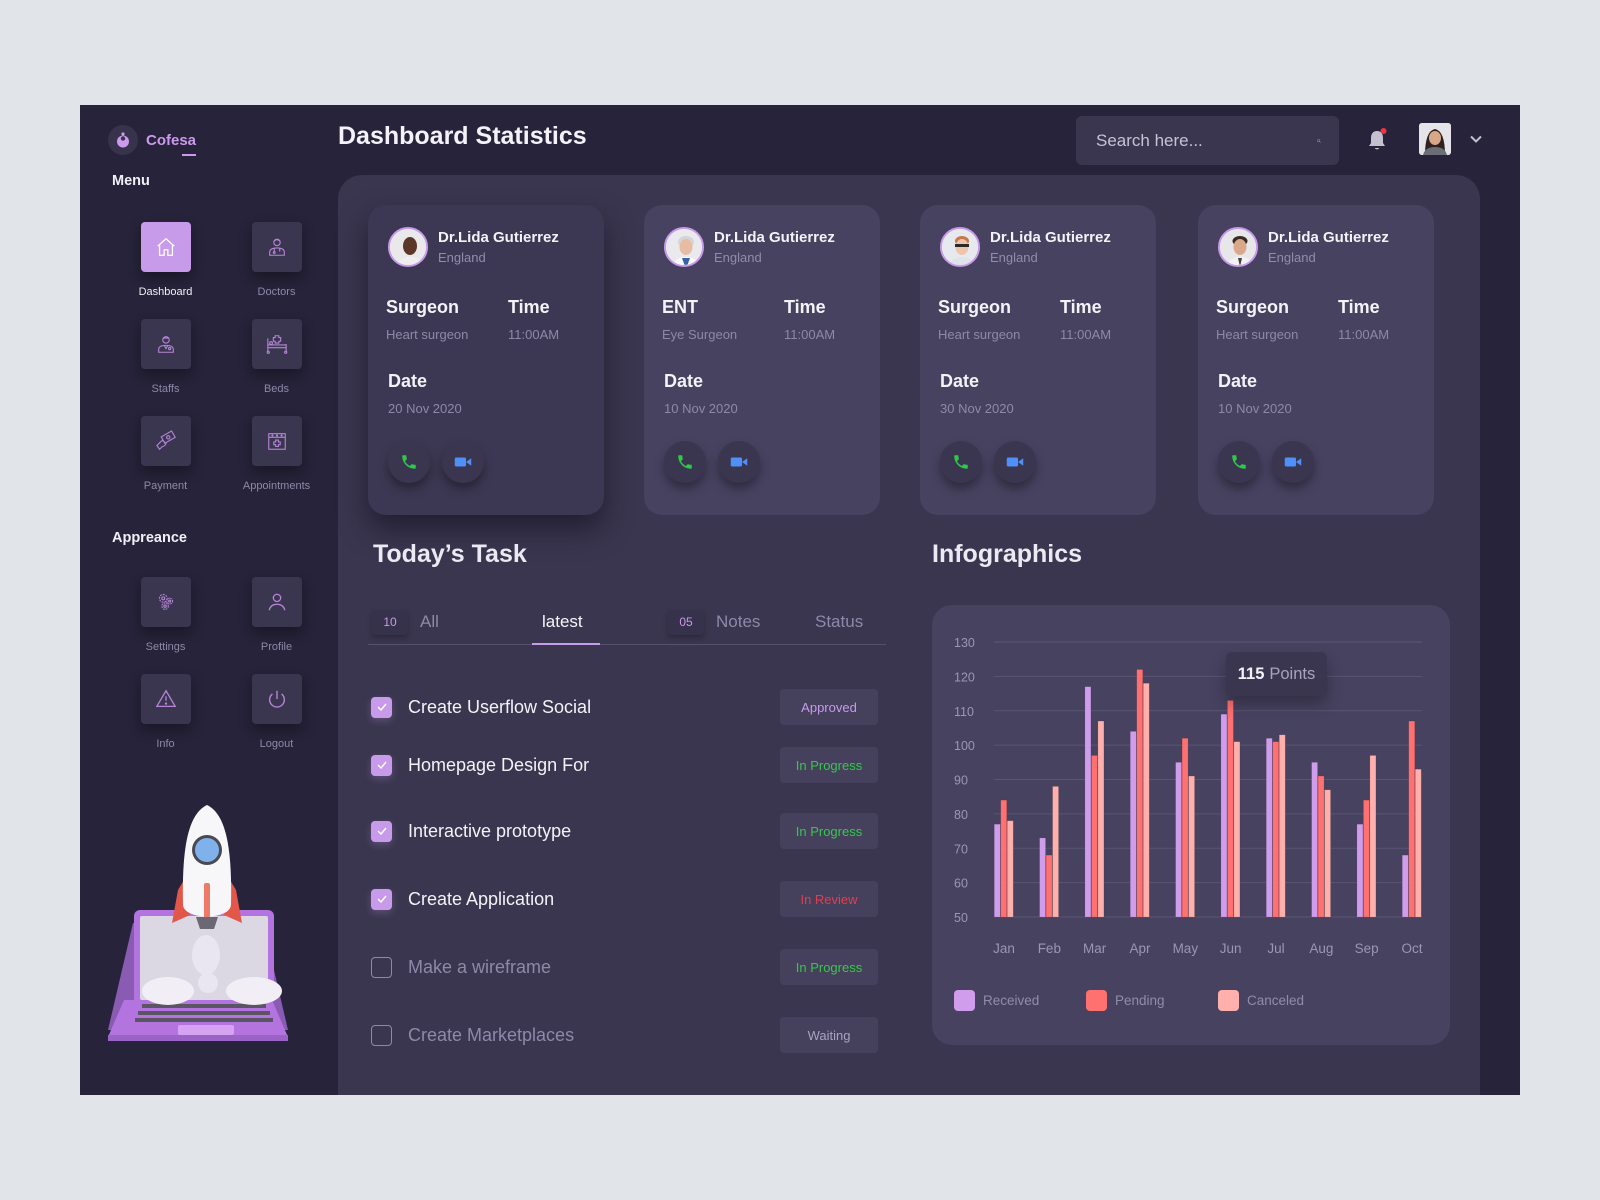  Describe the element at coordinates (1228, 1000) in the screenshot. I see `legend-swatch` at that location.